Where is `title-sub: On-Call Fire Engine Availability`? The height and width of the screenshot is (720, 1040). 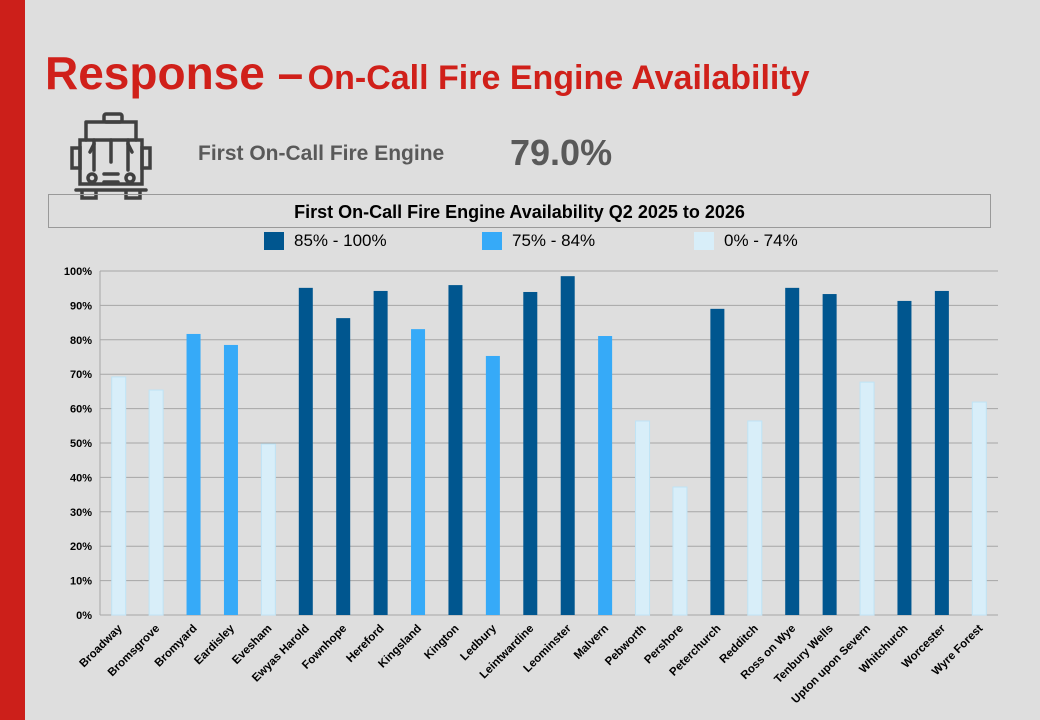 title-sub: On-Call Fire Engine Availability is located at coordinates (558, 78).